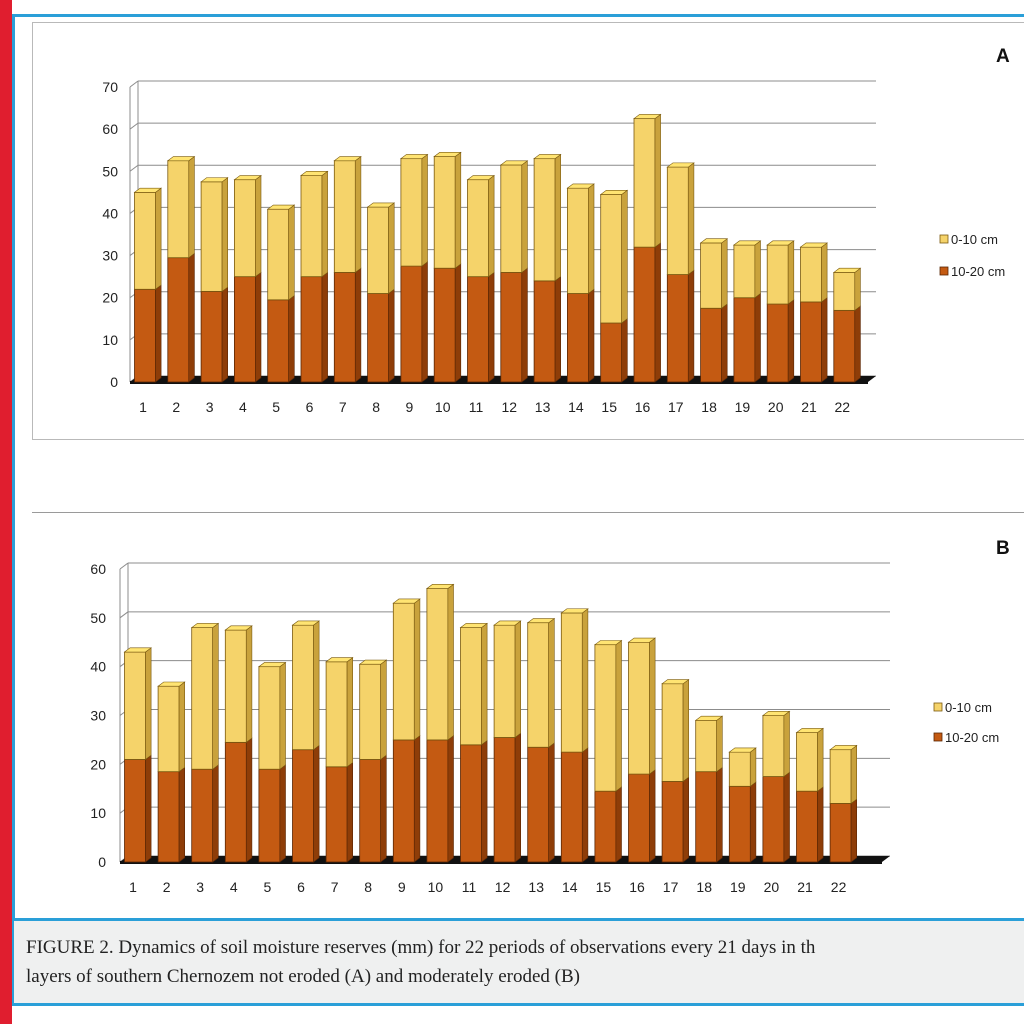 The image size is (1024, 1024). What do you see at coordinates (310, 407) in the screenshot?
I see `x-tick-label: 6` at bounding box center [310, 407].